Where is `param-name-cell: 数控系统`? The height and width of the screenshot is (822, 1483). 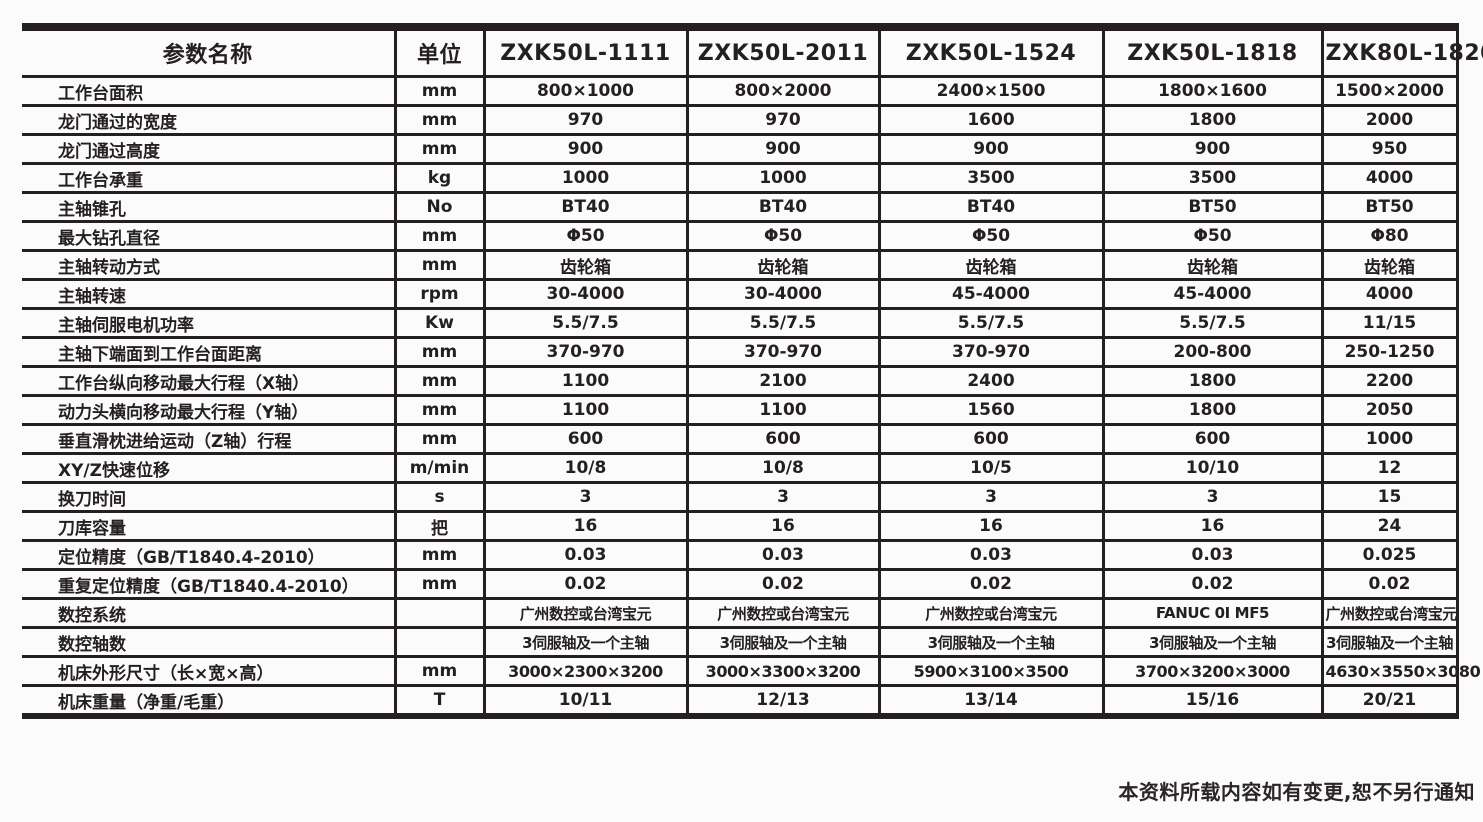 param-name-cell: 数控系统 is located at coordinates (209, 613).